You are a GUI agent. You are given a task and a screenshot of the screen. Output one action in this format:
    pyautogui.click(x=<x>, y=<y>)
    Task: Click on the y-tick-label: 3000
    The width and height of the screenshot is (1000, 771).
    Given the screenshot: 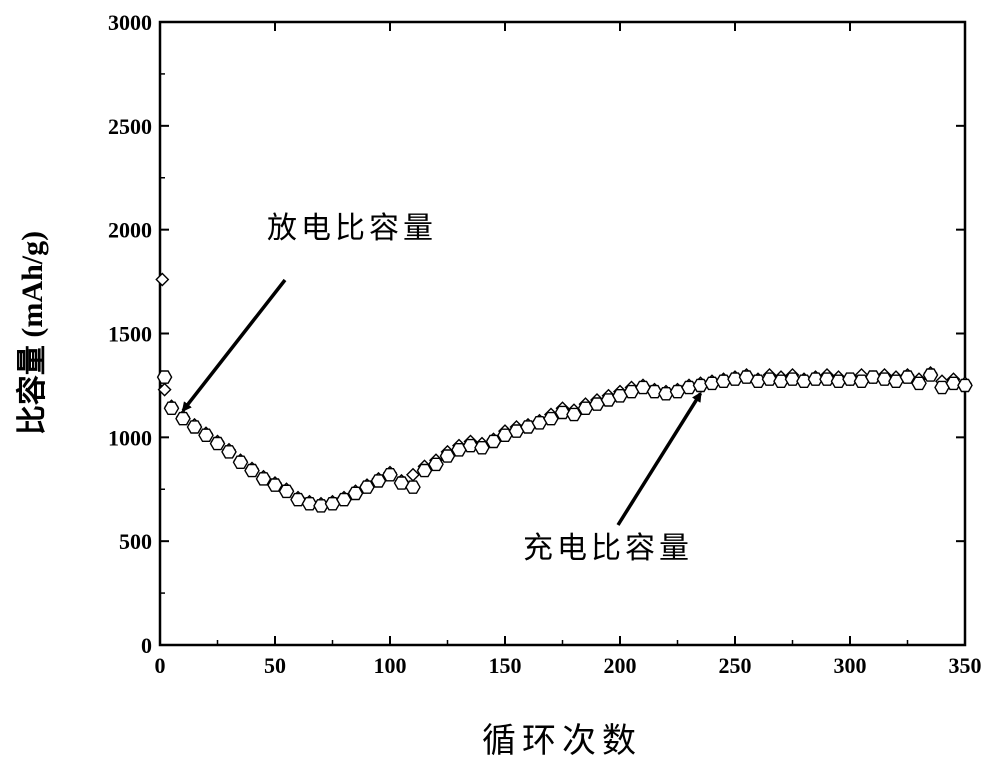 What is the action you would take?
    pyautogui.click(x=130, y=22)
    